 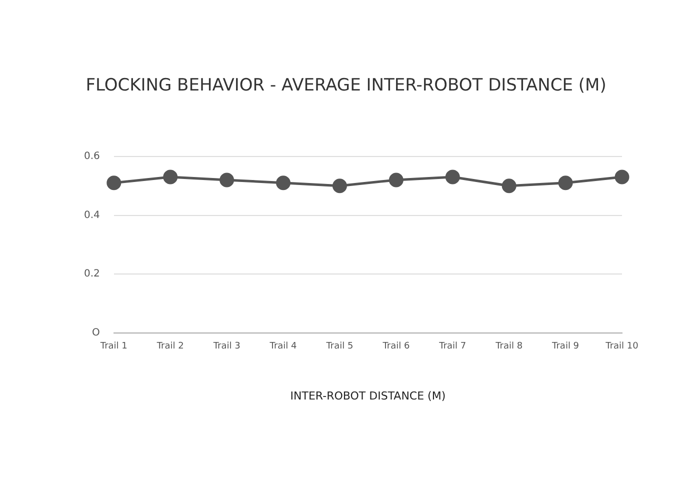 What do you see at coordinates (346, 86) in the screenshot?
I see `chart-title: FLOCKING BEHAVIOR - AVERAGE INTER-ROBOT DISTANCE (M)` at bounding box center [346, 86].